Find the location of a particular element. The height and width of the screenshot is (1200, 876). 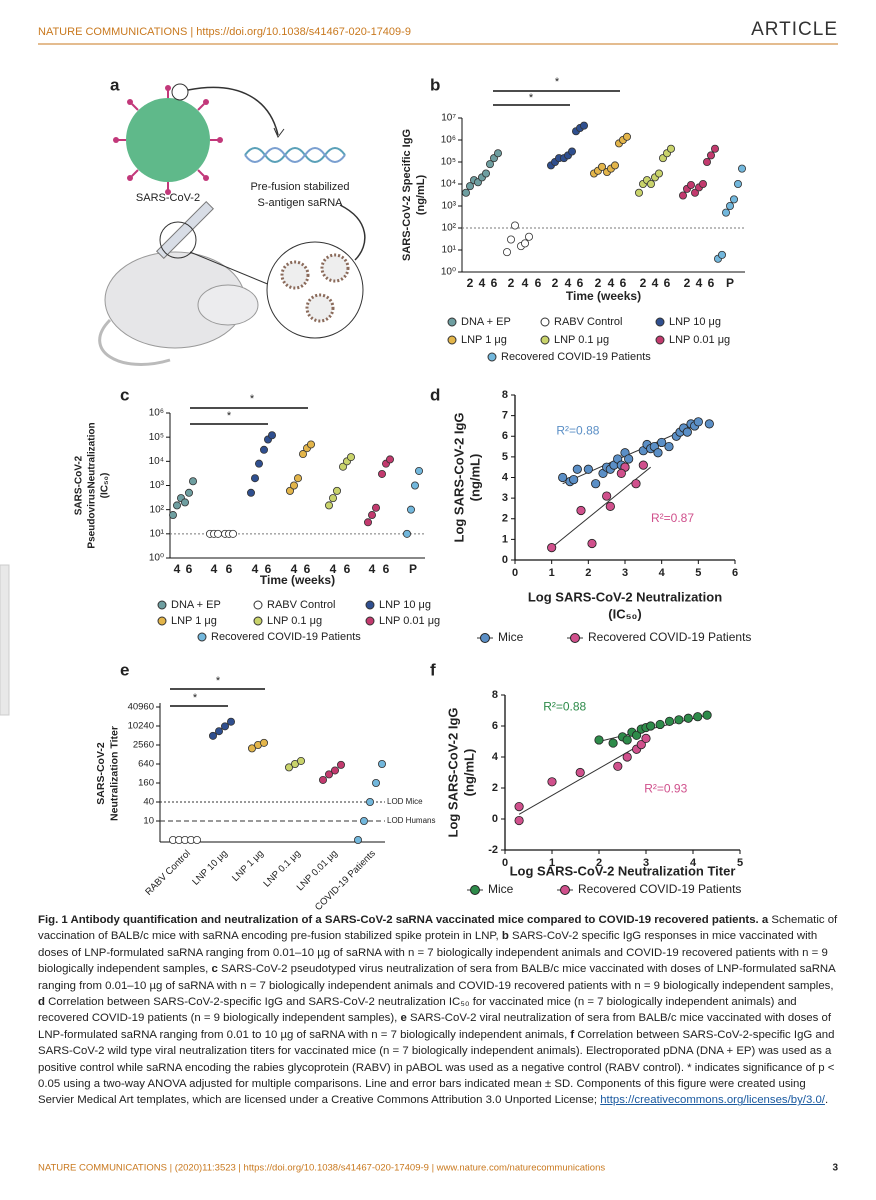

significance: * is located at coordinates (229, 416).